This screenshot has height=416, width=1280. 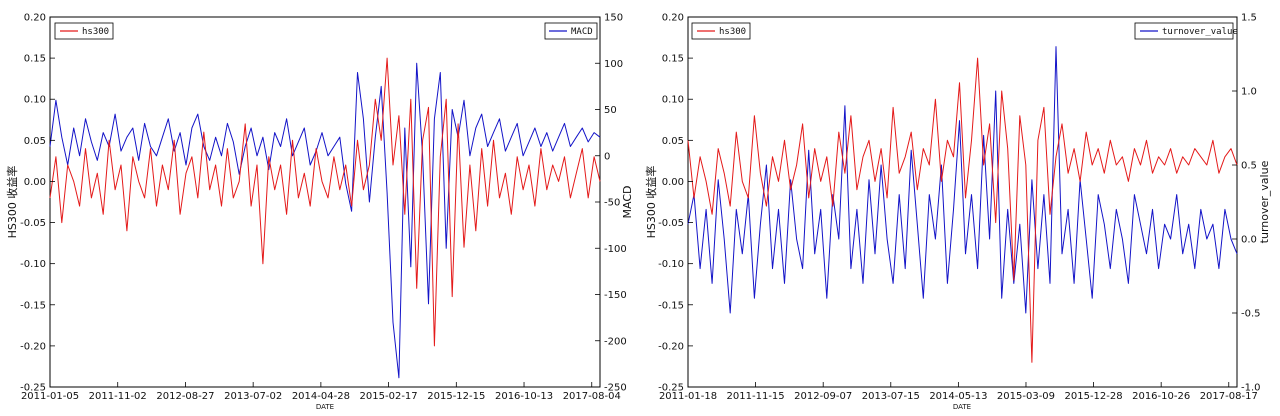 What do you see at coordinates (33, 305) in the screenshot?
I see `y-tick-label-left-macd: -0.15` at bounding box center [33, 305].